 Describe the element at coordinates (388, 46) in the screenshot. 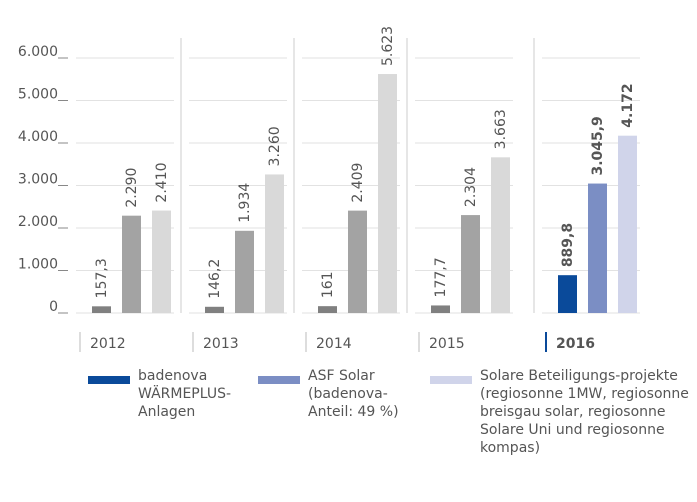

I see `value-label: 5.623` at that location.